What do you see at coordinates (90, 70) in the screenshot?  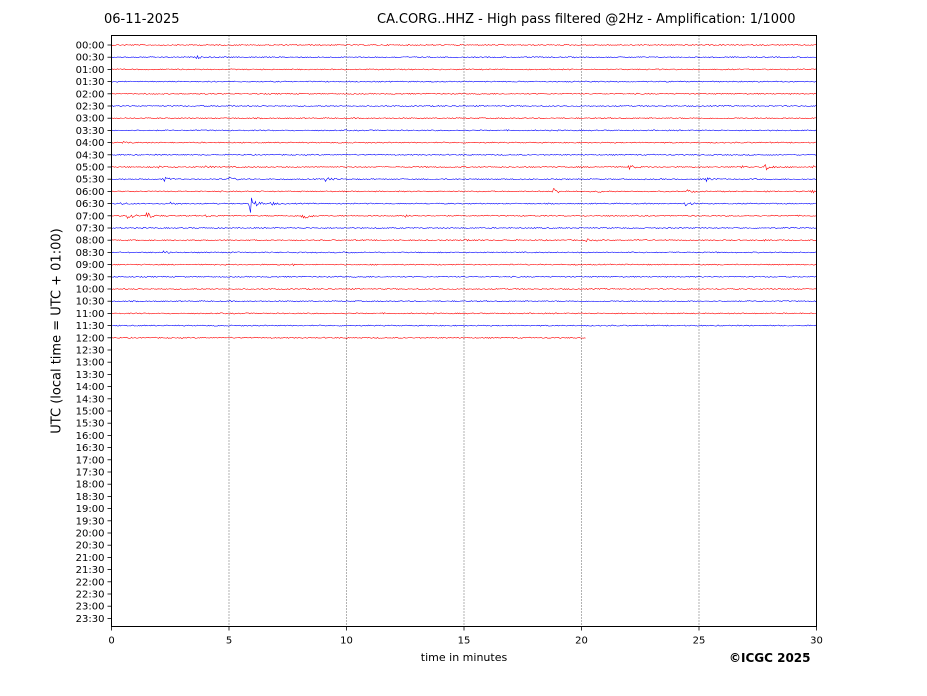 I see `y-tick-label: 01:00` at bounding box center [90, 70].